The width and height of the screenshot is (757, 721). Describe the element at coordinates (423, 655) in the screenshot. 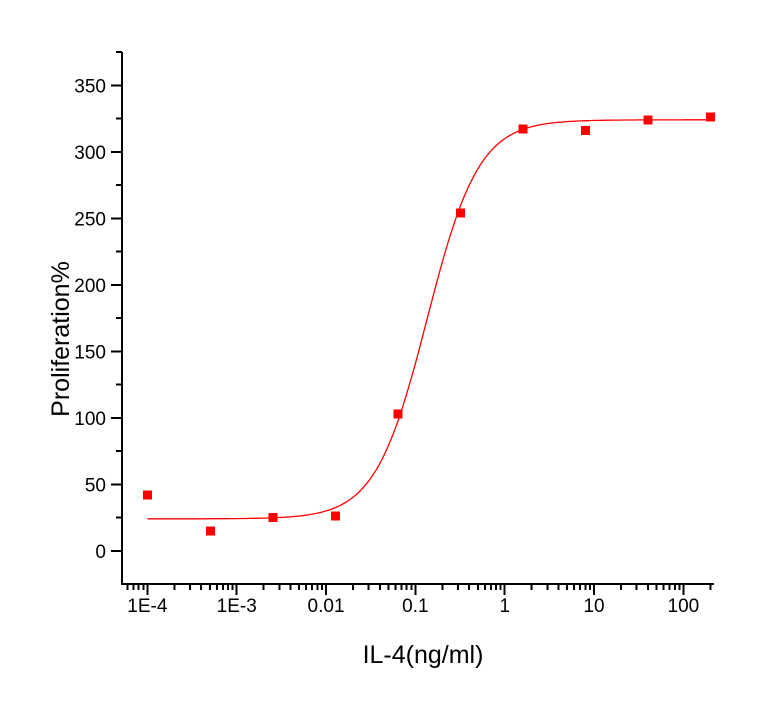

I see `x-axis-title: IL-4(ng/ml)` at that location.